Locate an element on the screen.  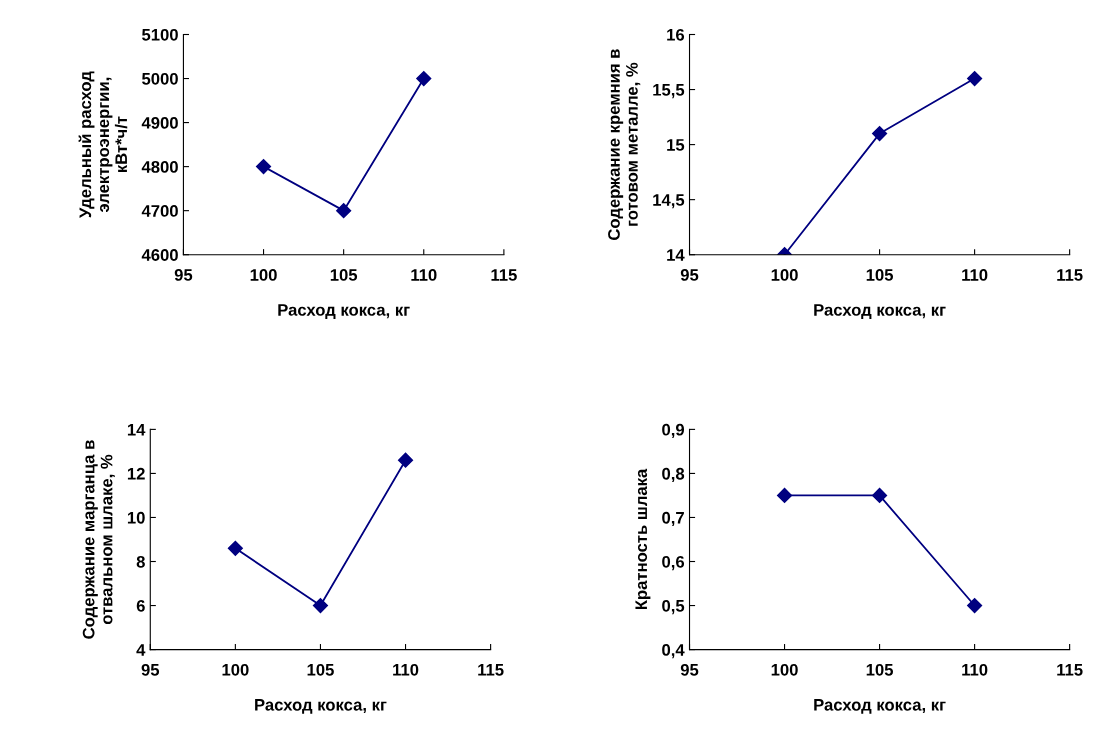
y-axis-title: Содержание кремния в готовом металле, % is located at coordinates (624, 144).